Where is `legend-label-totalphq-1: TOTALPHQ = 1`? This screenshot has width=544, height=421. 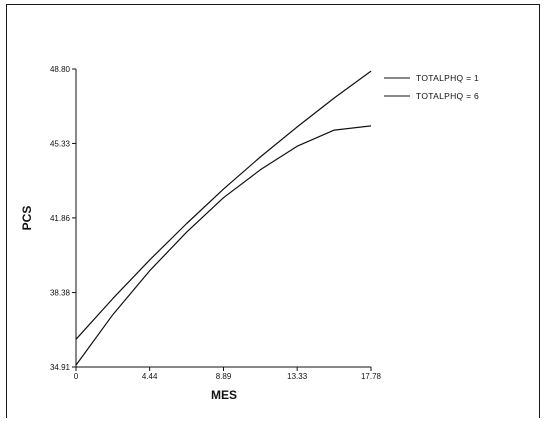
legend-label-totalphq-1: TOTALPHQ = 1 is located at coordinates (447, 78).